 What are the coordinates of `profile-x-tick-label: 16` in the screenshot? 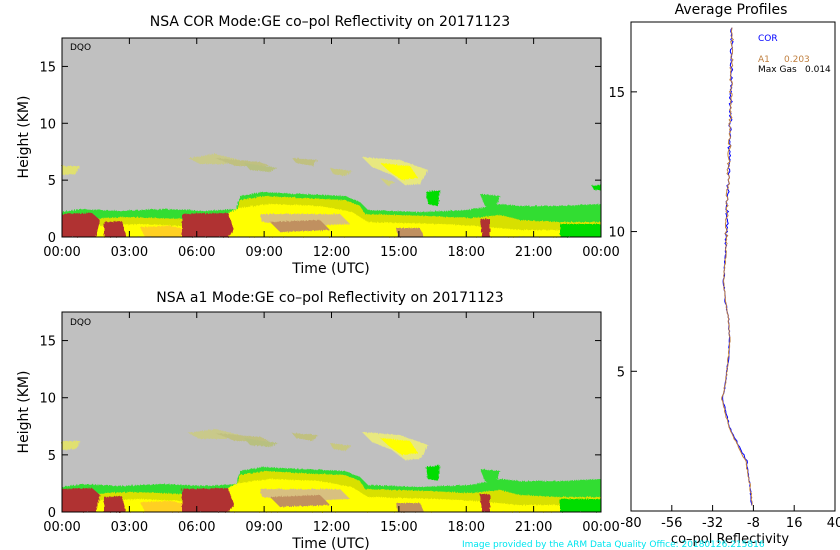 It's located at (794, 523).